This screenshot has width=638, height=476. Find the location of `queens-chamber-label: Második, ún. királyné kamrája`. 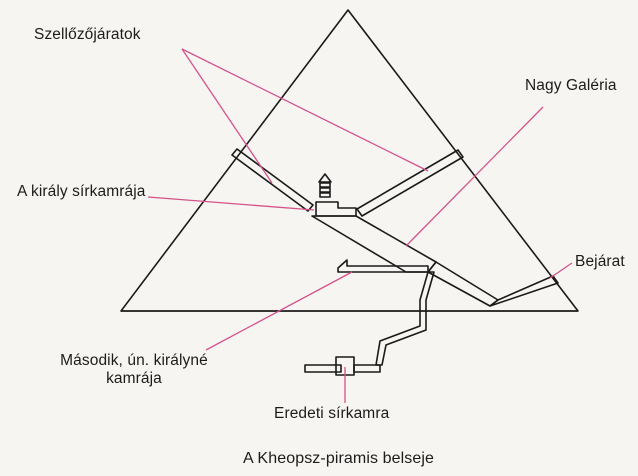

queens-chamber-label: Második, ún. királyné kamrája is located at coordinates (134, 370).